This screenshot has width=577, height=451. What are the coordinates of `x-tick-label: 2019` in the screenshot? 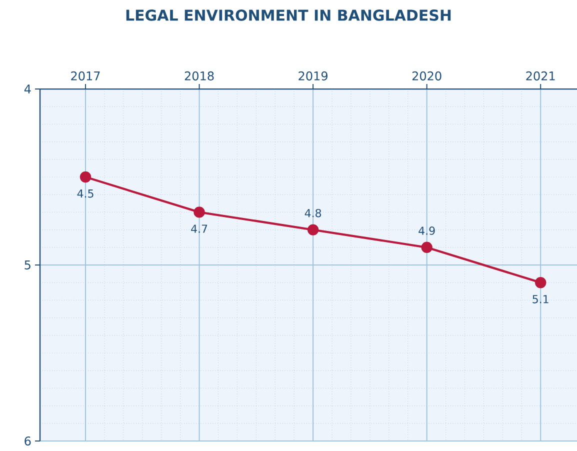 It's located at (313, 75).